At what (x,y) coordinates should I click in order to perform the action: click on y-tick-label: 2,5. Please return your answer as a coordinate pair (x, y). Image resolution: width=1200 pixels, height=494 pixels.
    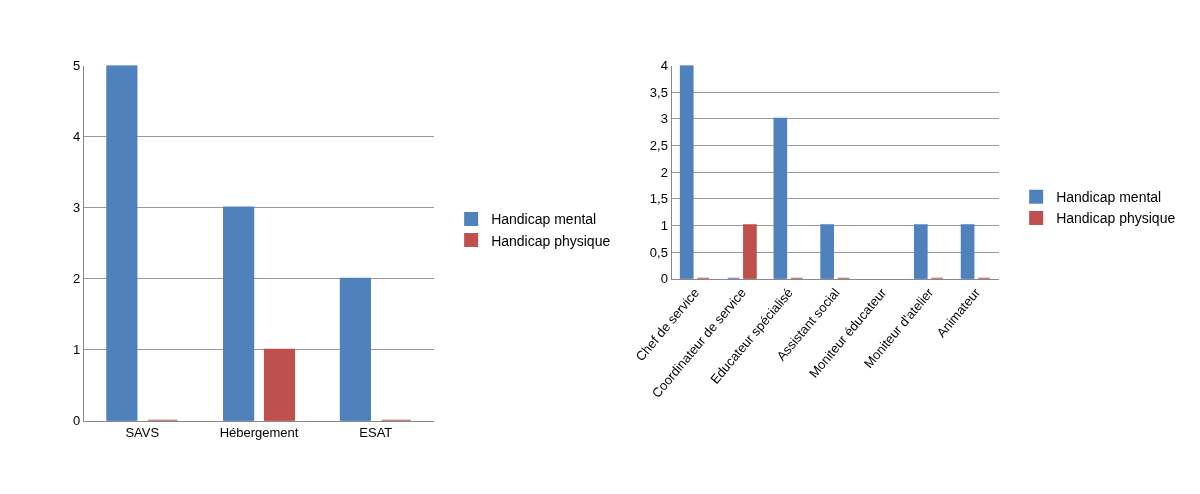
    Looking at the image, I should click on (658, 145).